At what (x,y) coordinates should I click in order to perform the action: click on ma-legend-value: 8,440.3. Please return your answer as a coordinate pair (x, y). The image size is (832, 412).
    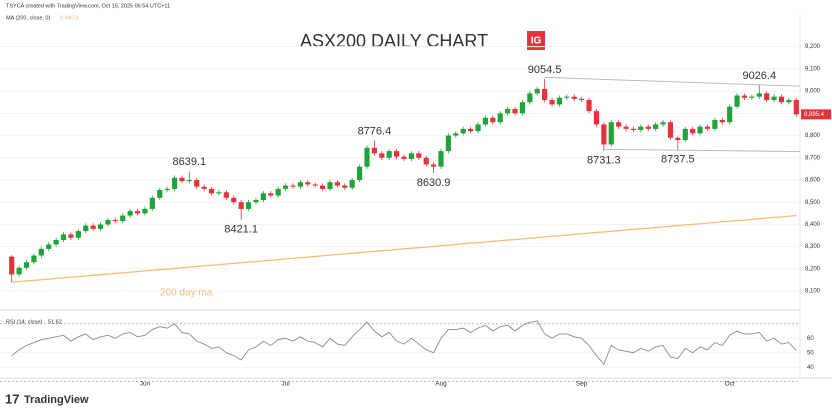
    Looking at the image, I should click on (69, 18).